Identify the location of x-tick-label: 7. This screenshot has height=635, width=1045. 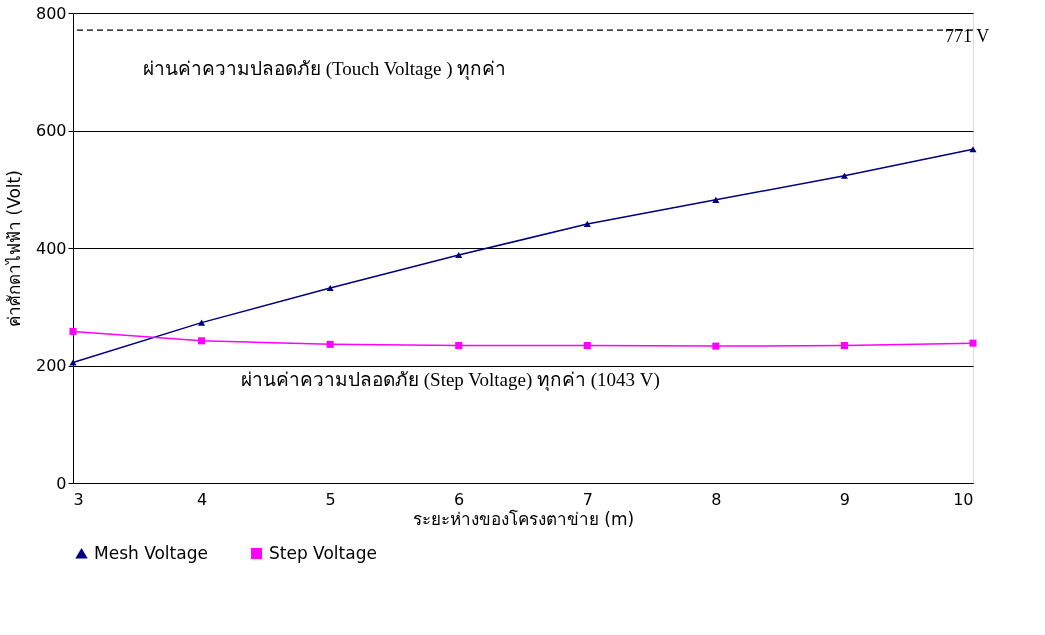
(587, 499).